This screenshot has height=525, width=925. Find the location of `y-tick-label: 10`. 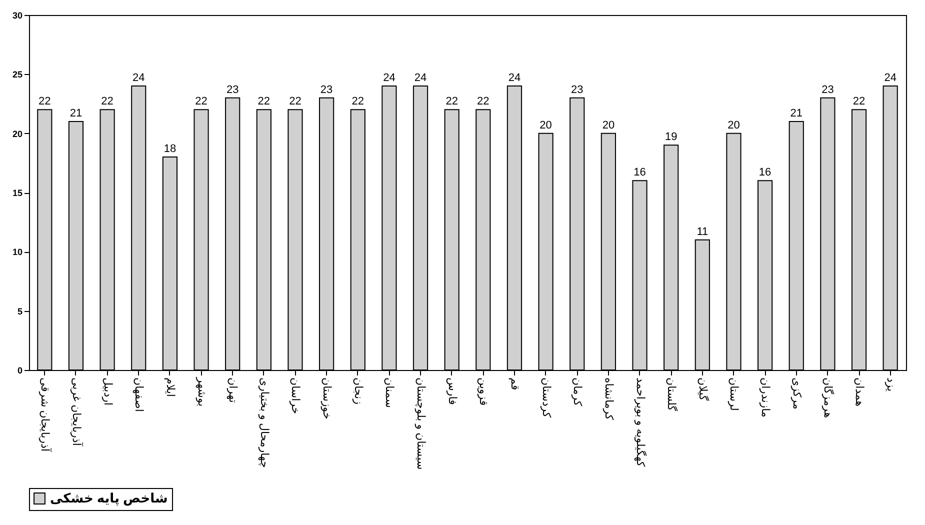

y-tick-label: 10 is located at coordinates (17, 252).